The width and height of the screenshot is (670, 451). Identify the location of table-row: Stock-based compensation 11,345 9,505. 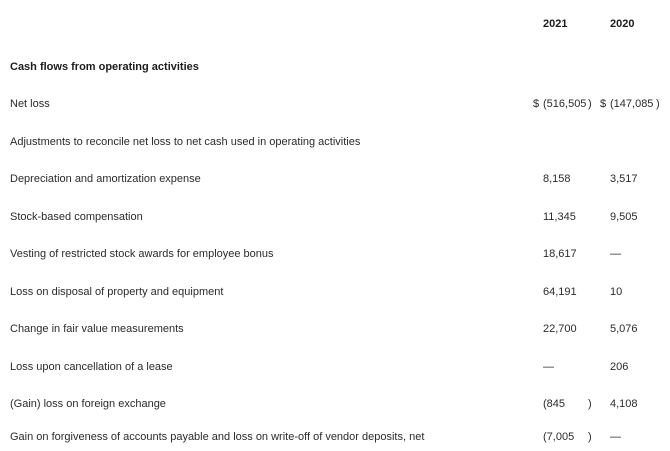
(335, 217).